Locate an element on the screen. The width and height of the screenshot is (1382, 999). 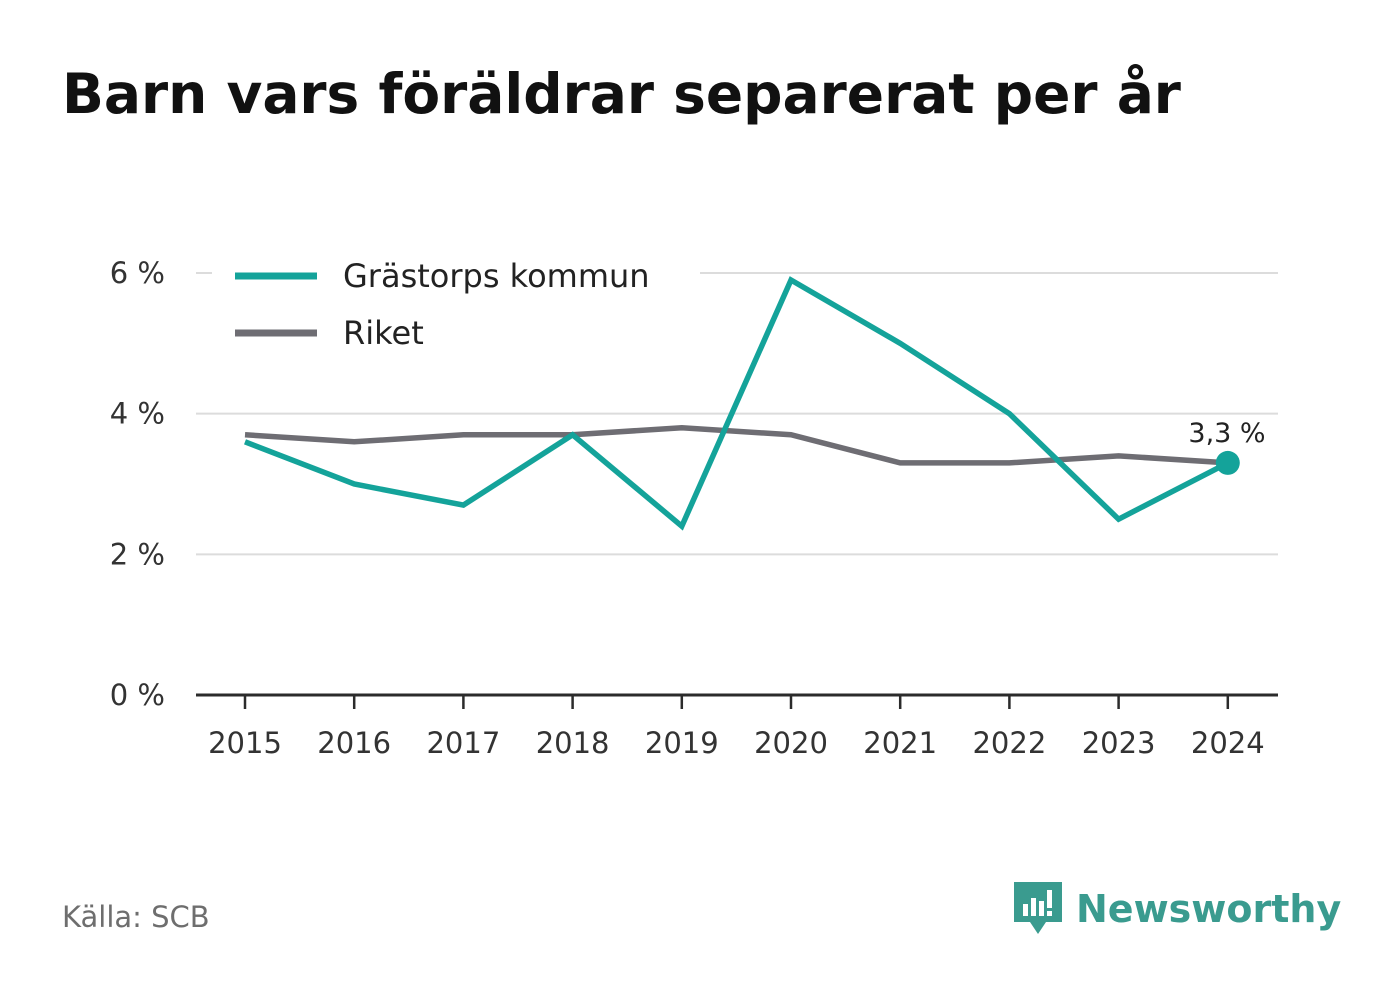
legend-background is located at coordinates (456, 304).